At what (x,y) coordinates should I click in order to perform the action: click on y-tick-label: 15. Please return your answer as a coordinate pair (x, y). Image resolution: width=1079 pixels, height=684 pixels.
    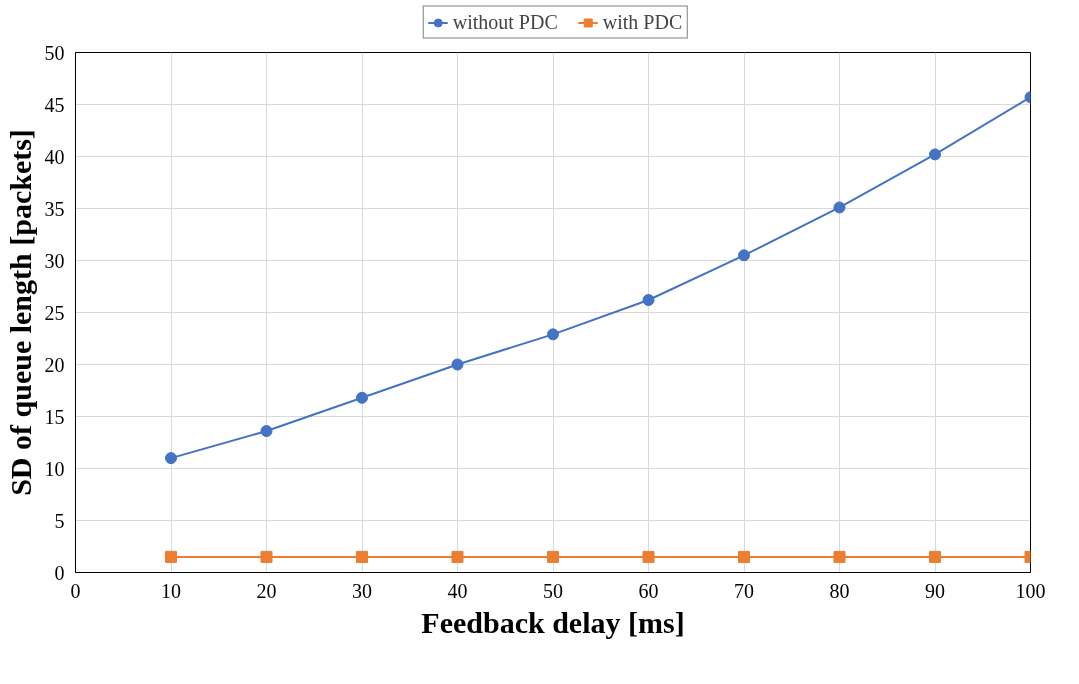
    Looking at the image, I should click on (54, 416).